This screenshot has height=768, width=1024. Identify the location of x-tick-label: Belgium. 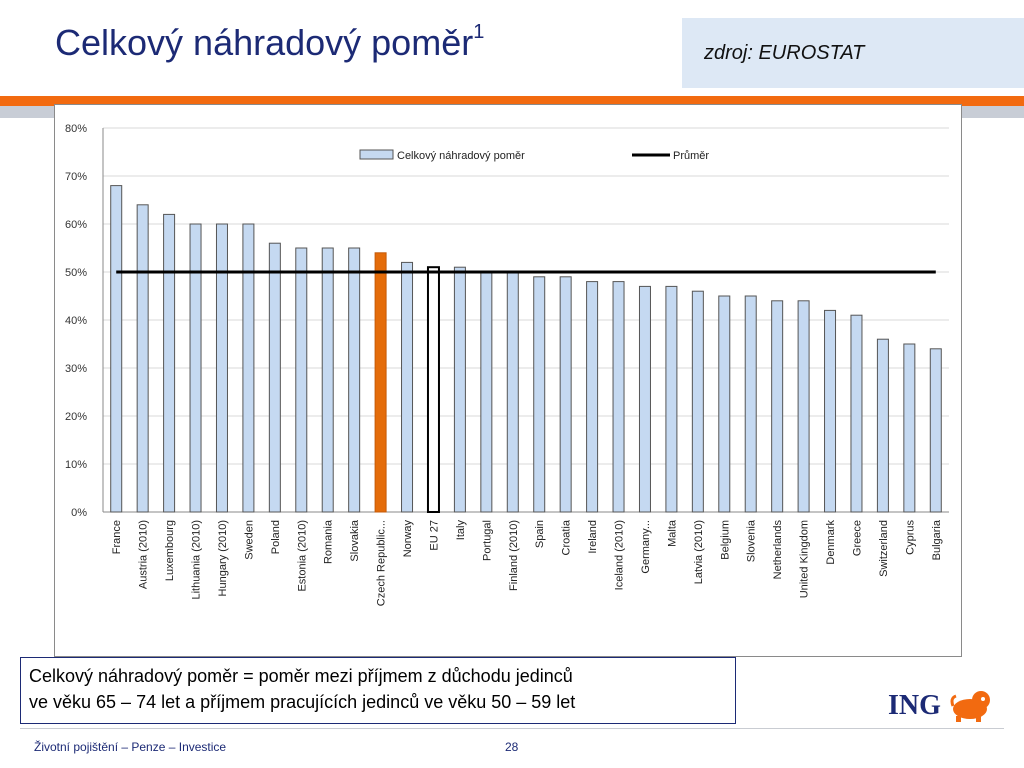
(725, 540).